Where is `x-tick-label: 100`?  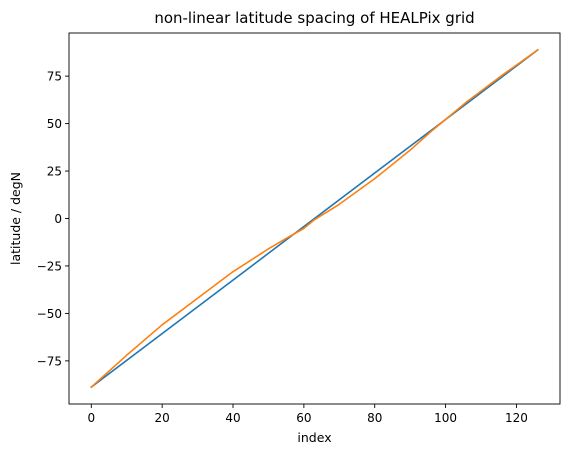
x-tick-label: 100 is located at coordinates (445, 418).